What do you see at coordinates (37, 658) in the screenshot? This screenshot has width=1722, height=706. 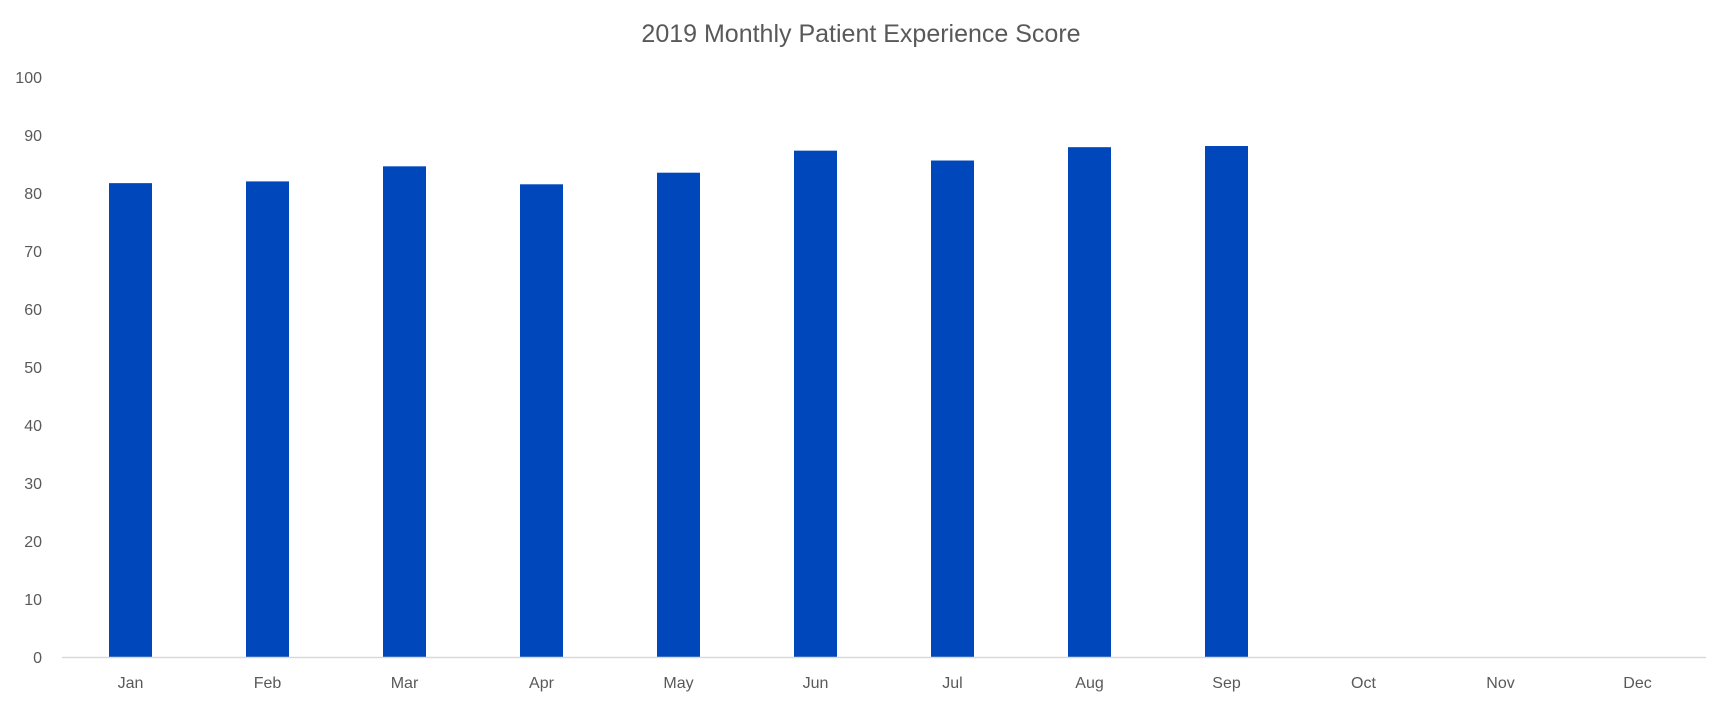 I see `y-tick-label: 0` at bounding box center [37, 658].